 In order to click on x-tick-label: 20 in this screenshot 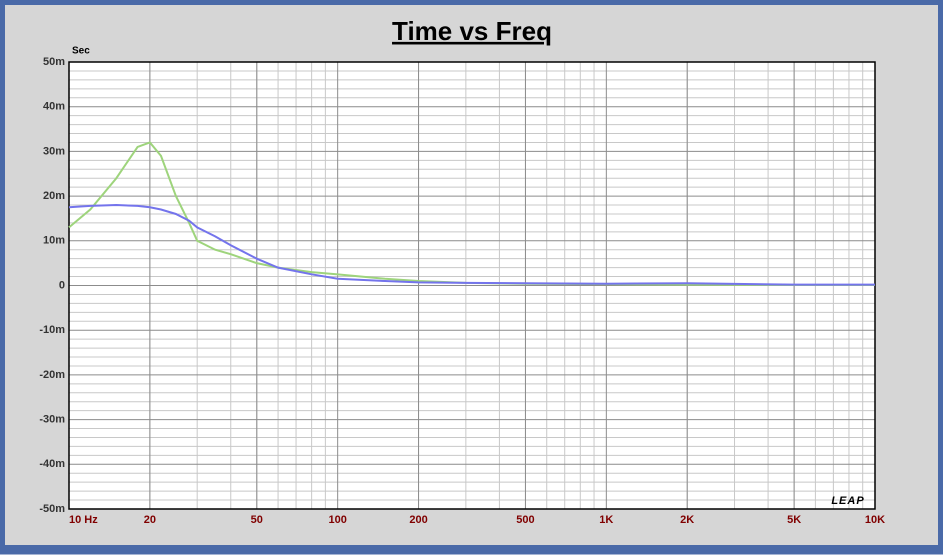, I will do `click(150, 520)`.